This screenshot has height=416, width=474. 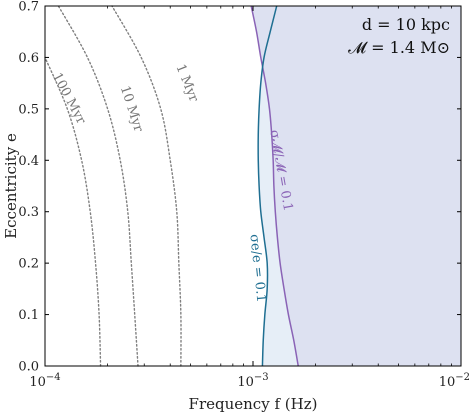 What do you see at coordinates (131, 109) in the screenshot?
I see `curve-label-1: 10 Myr` at bounding box center [131, 109].